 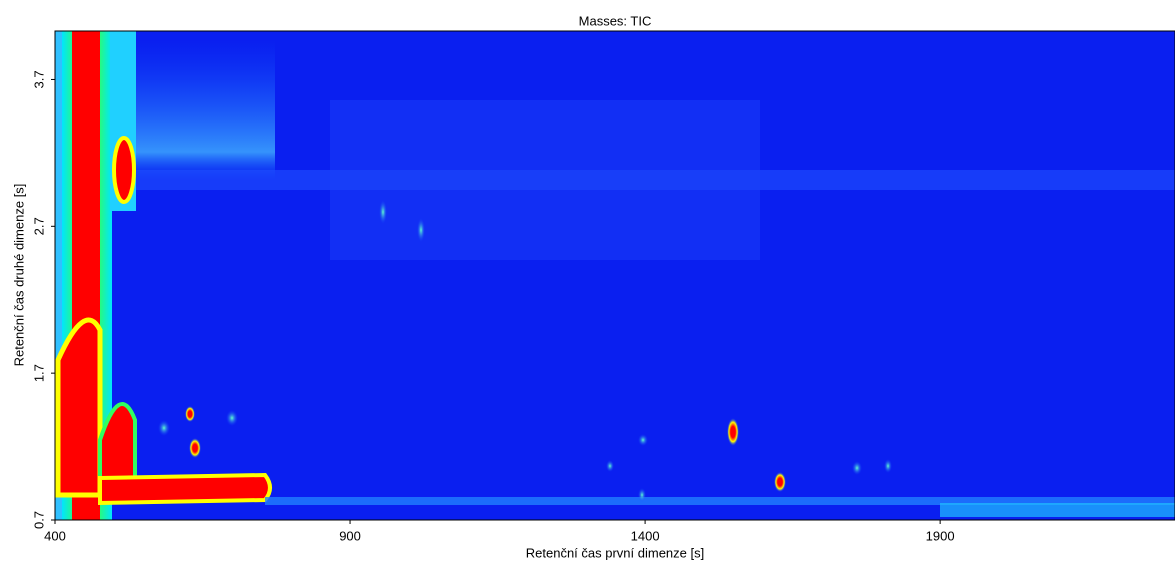 What do you see at coordinates (350, 535) in the screenshot?
I see `x-tick-label: 900` at bounding box center [350, 535].